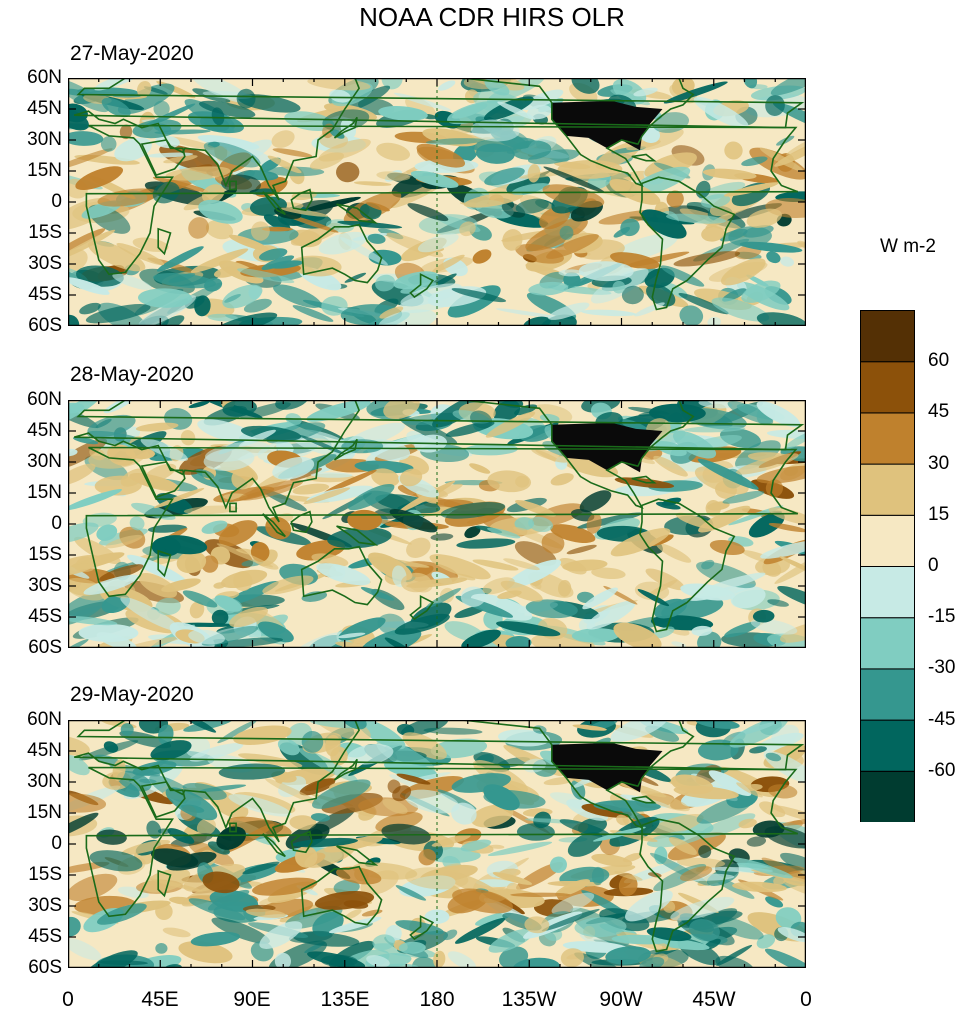  I want to click on lat-label: 30S, so click(45, 263).